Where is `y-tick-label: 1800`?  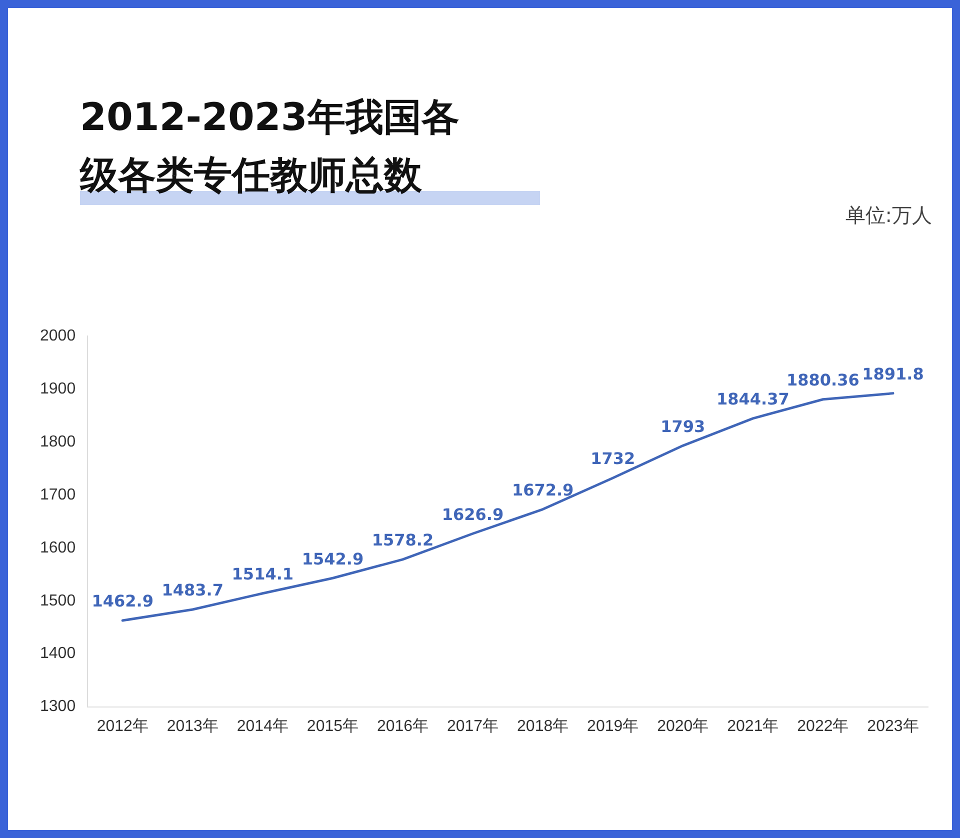 y-tick-label: 1800 is located at coordinates (58, 441).